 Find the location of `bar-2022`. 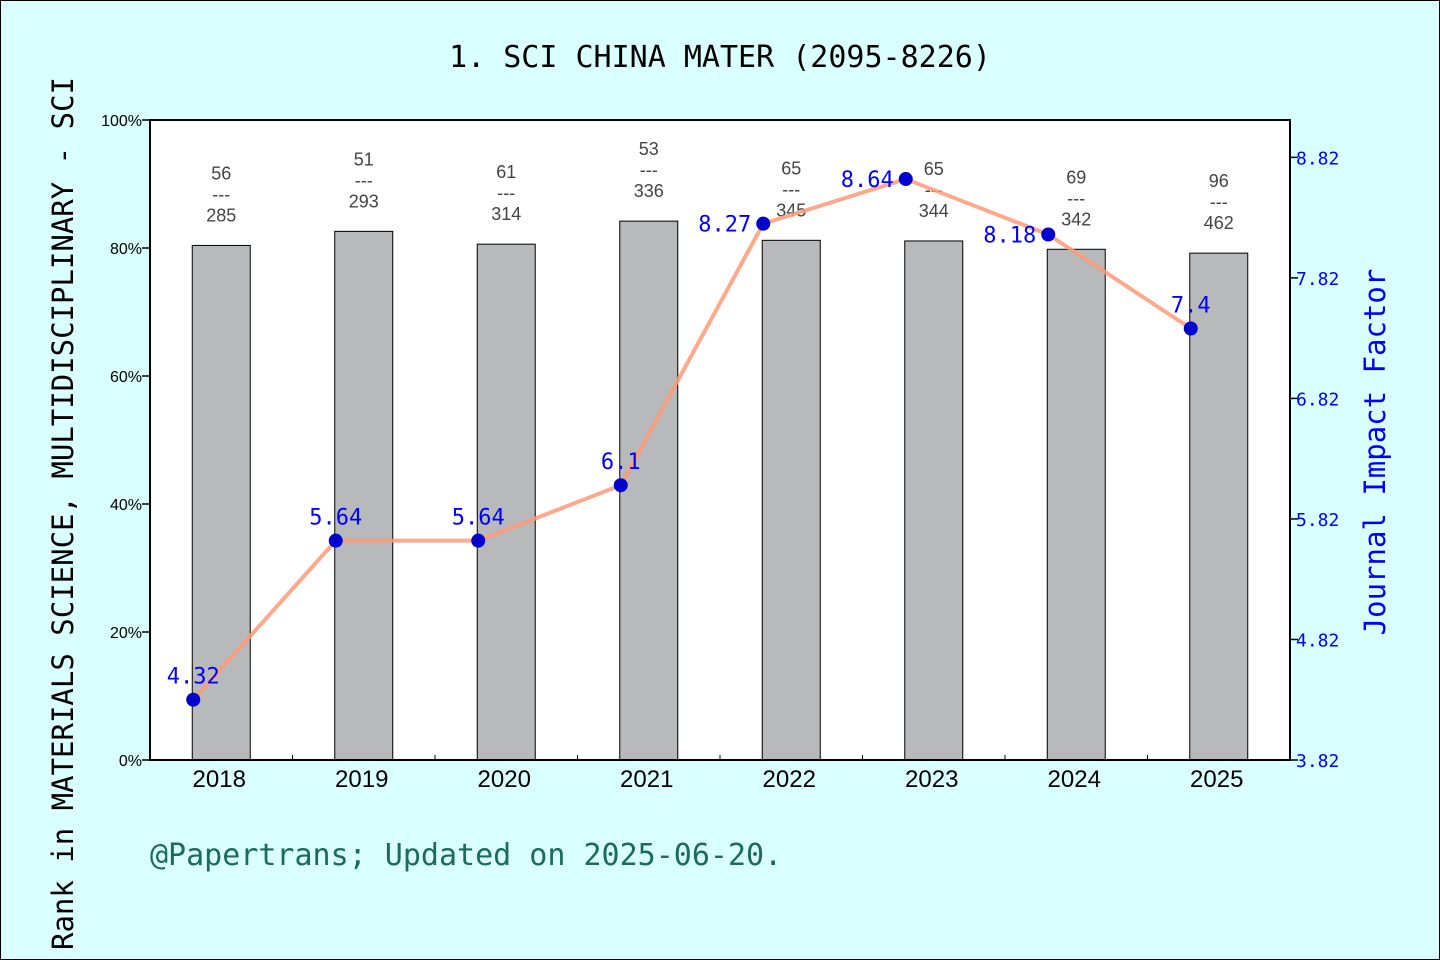

bar-2022 is located at coordinates (791, 500).